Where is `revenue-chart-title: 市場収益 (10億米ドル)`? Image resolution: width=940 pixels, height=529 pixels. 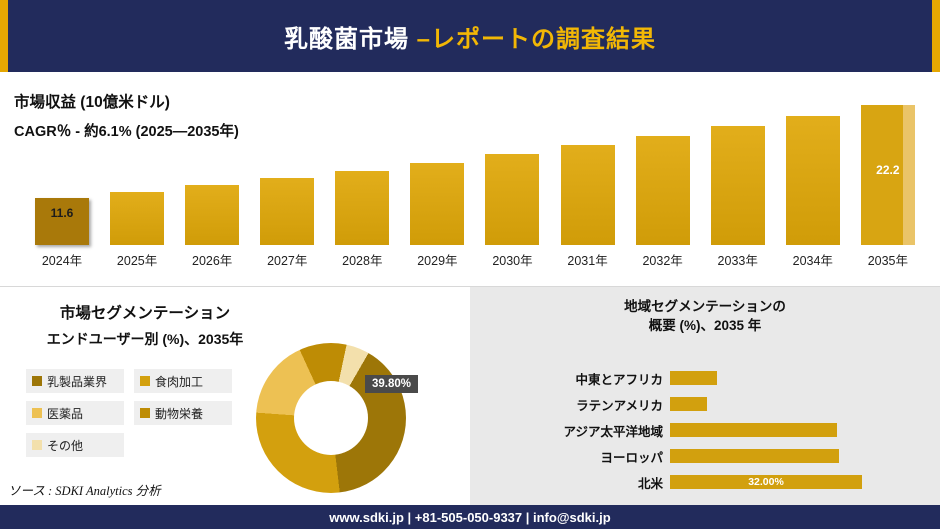
revenue-chart-title: 市場収益 (10億米ドル) is located at coordinates (92, 102).